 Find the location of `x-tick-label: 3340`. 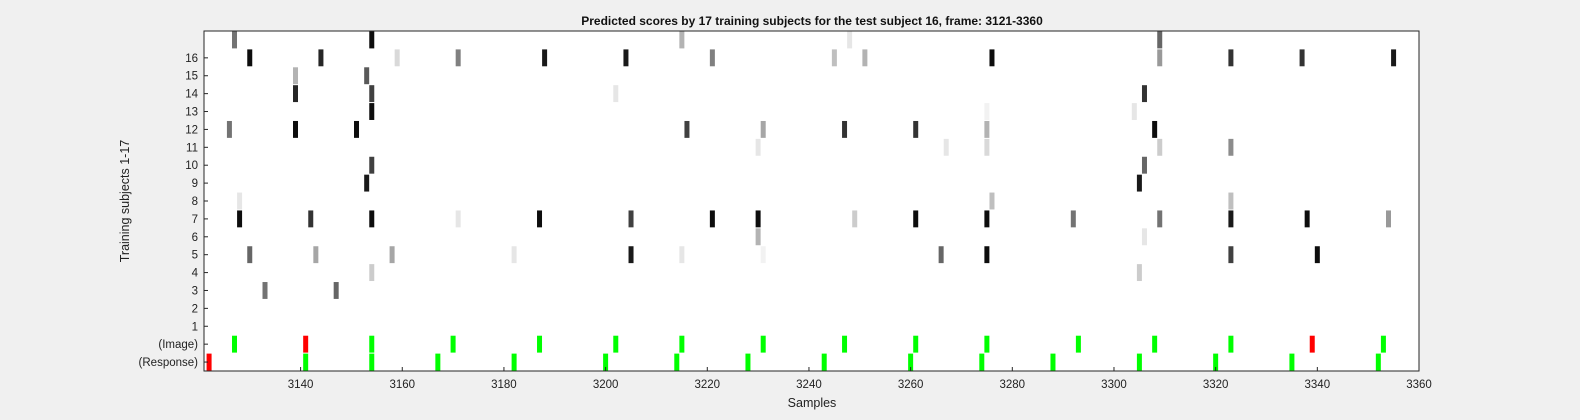

x-tick-label: 3340 is located at coordinates (1318, 385).